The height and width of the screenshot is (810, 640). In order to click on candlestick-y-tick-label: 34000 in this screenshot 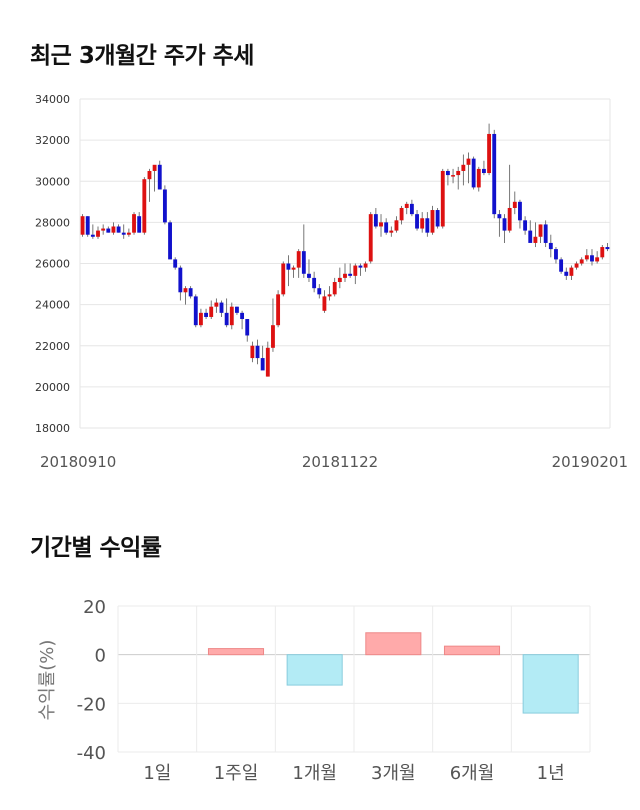, I will do `click(52, 99)`.